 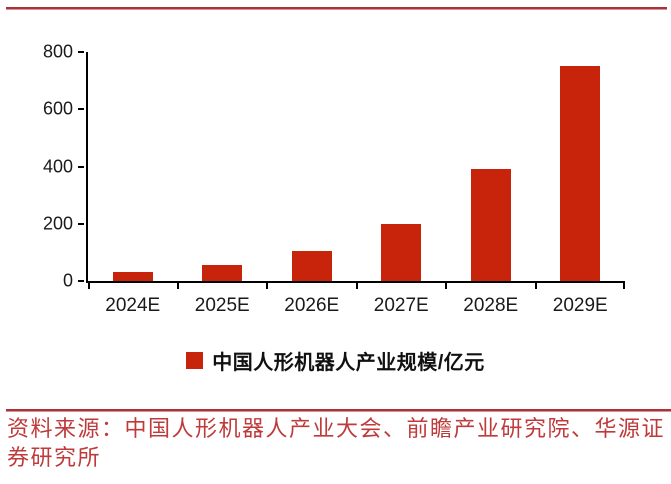 I want to click on legend-swatch-icon, so click(x=195, y=360).